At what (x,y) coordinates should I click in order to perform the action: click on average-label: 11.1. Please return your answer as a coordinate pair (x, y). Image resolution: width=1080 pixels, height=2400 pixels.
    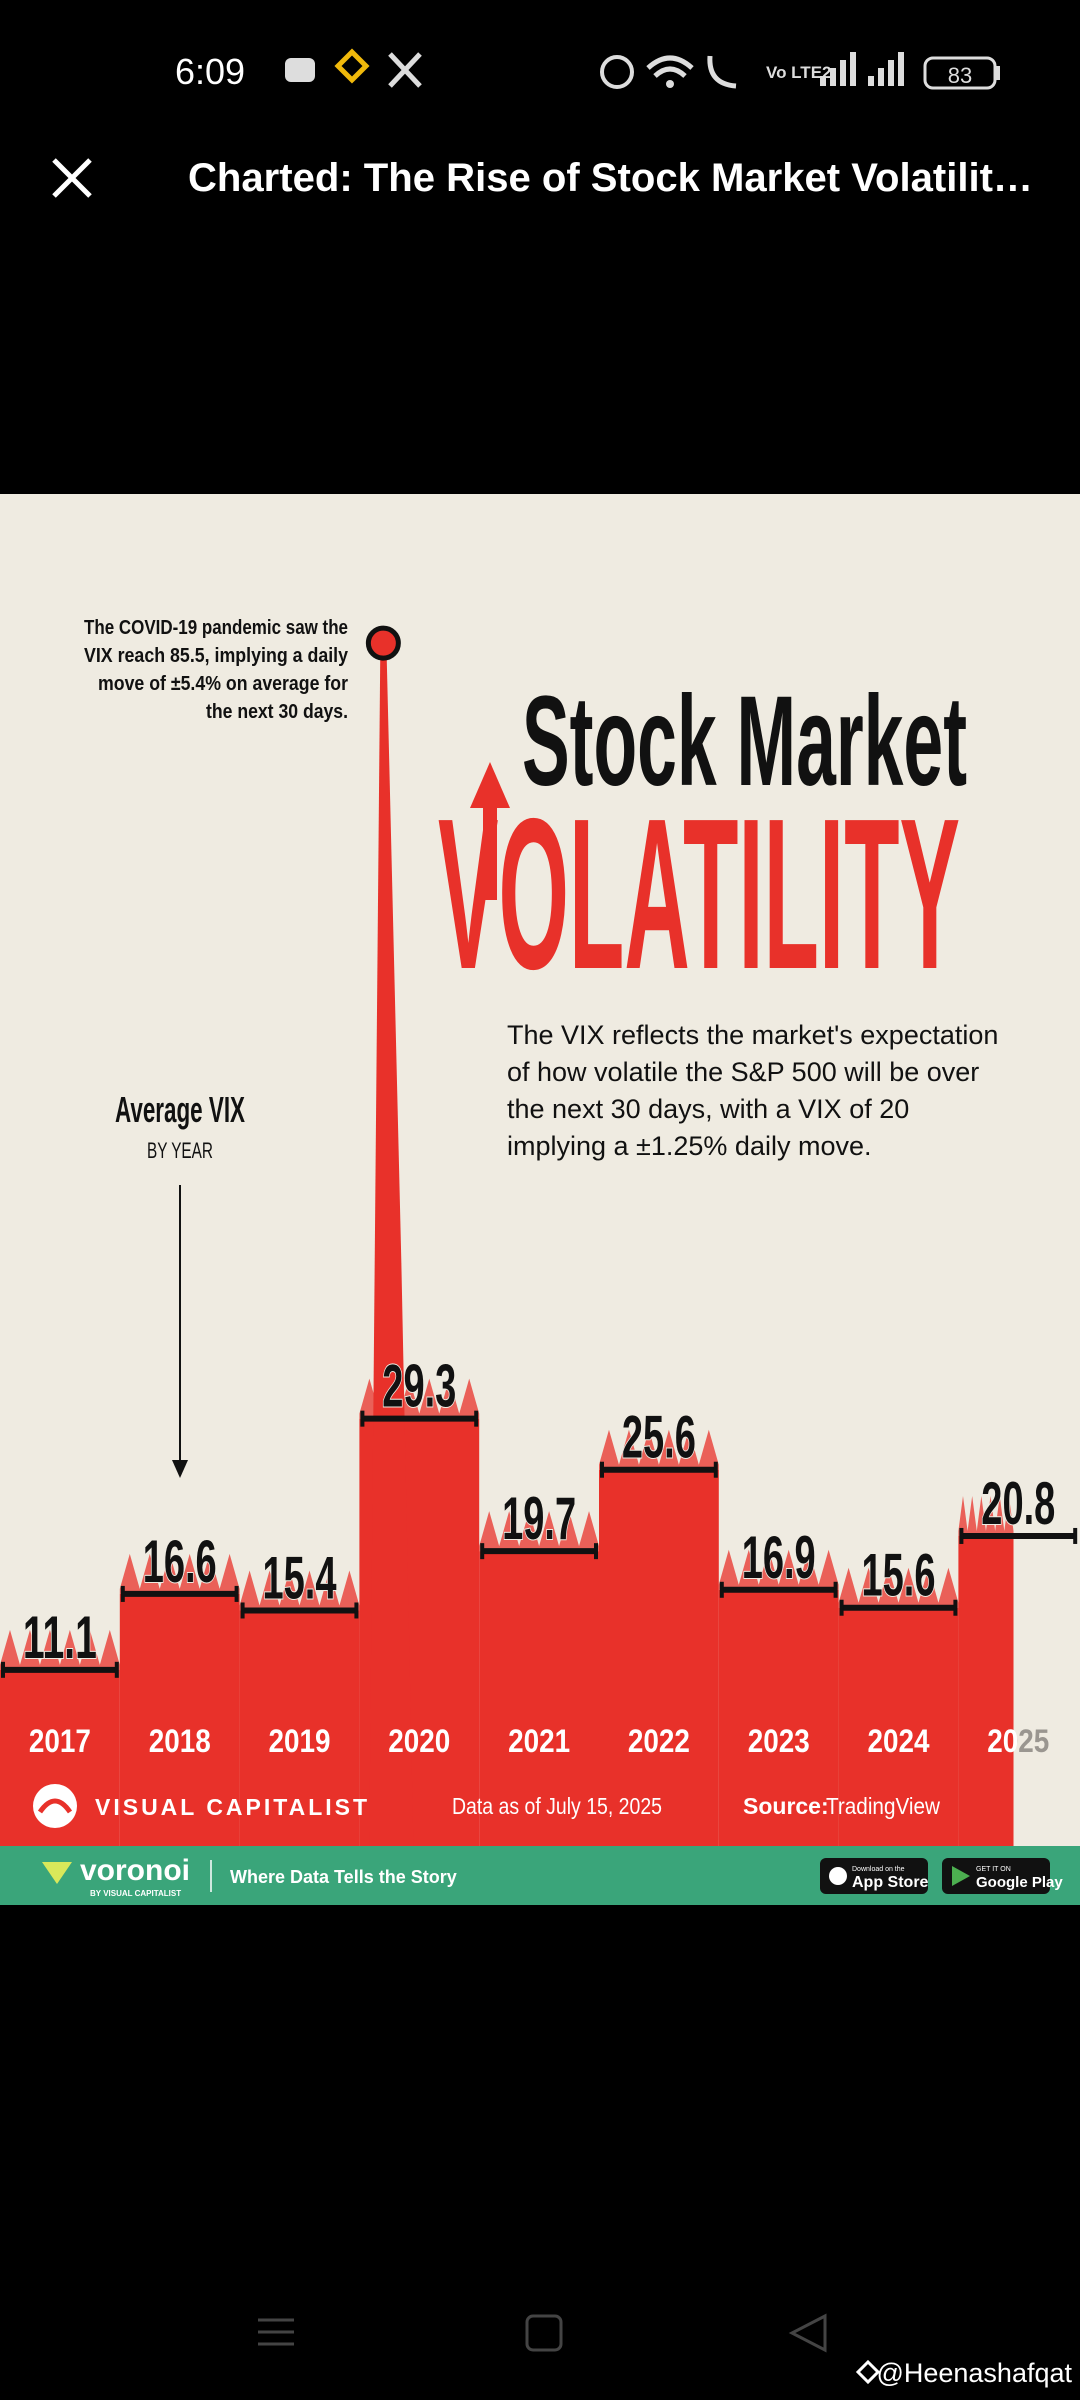
    Looking at the image, I should click on (60, 1637).